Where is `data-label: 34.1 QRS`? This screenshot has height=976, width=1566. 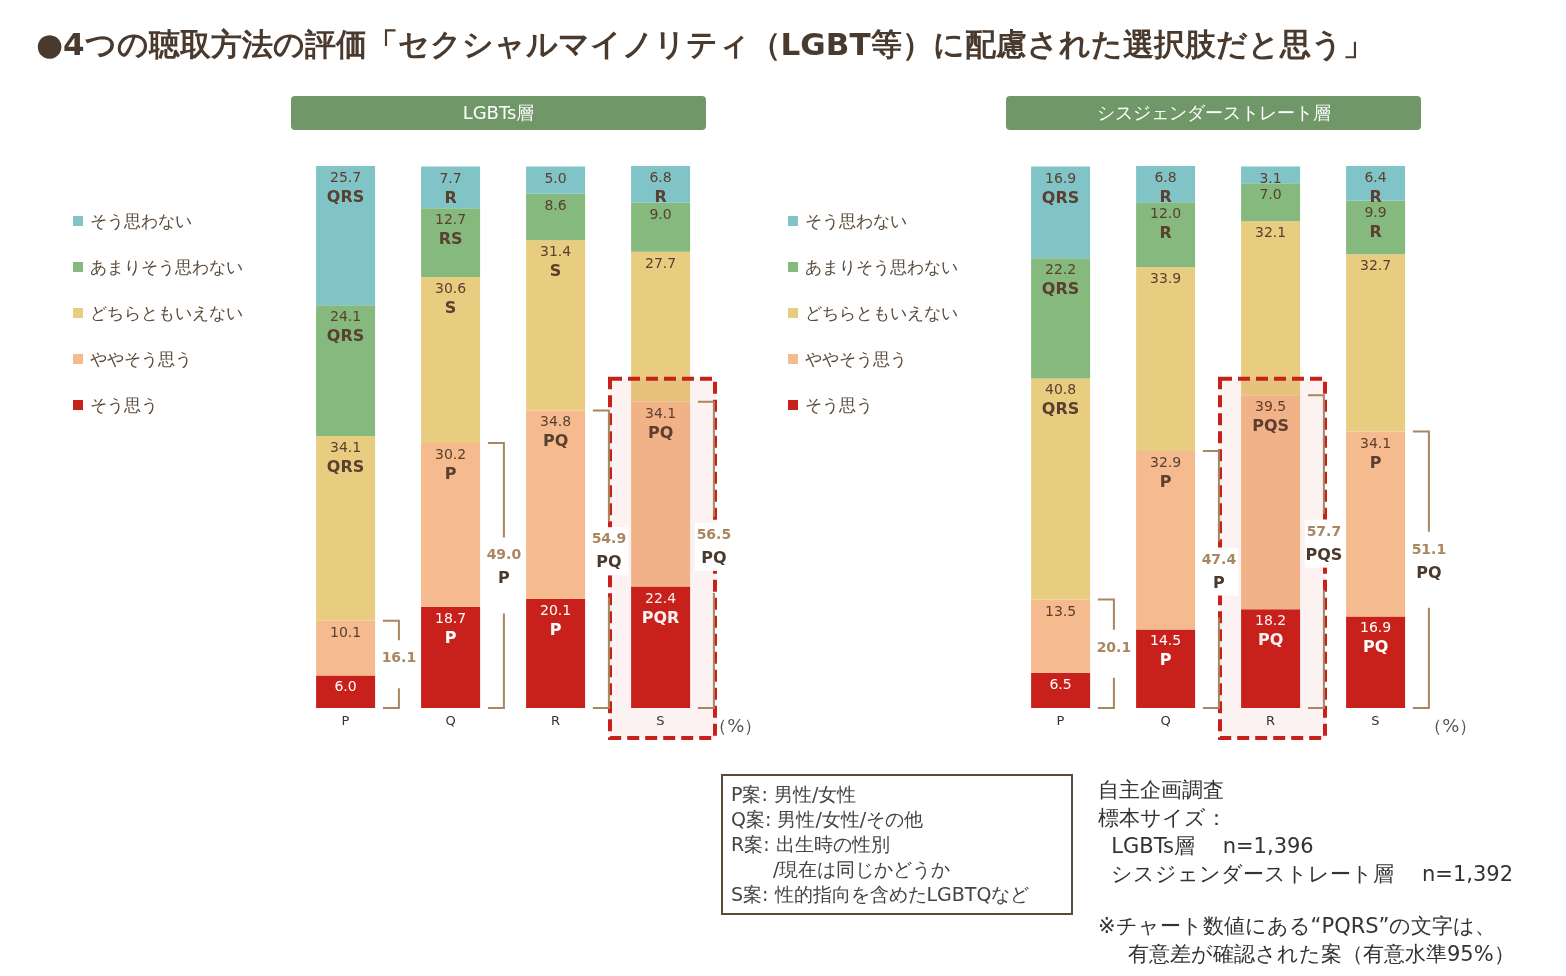
data-label: 34.1 QRS is located at coordinates (345, 457).